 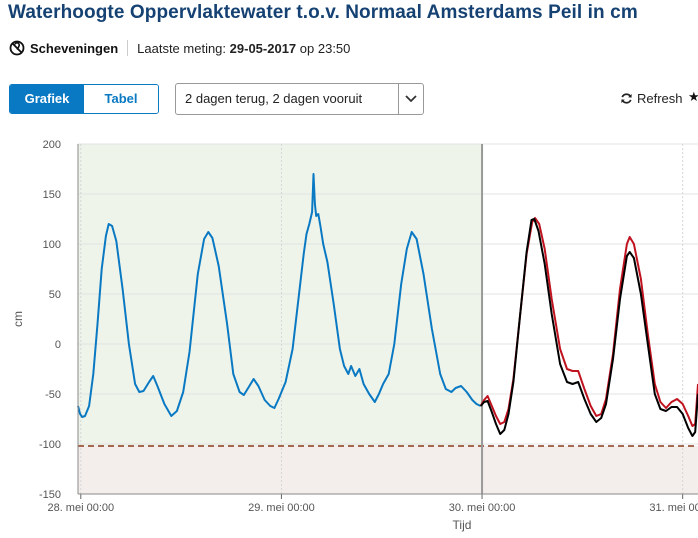 I want to click on x-tick-label: 31. mei 00:00, so click(x=673, y=508).